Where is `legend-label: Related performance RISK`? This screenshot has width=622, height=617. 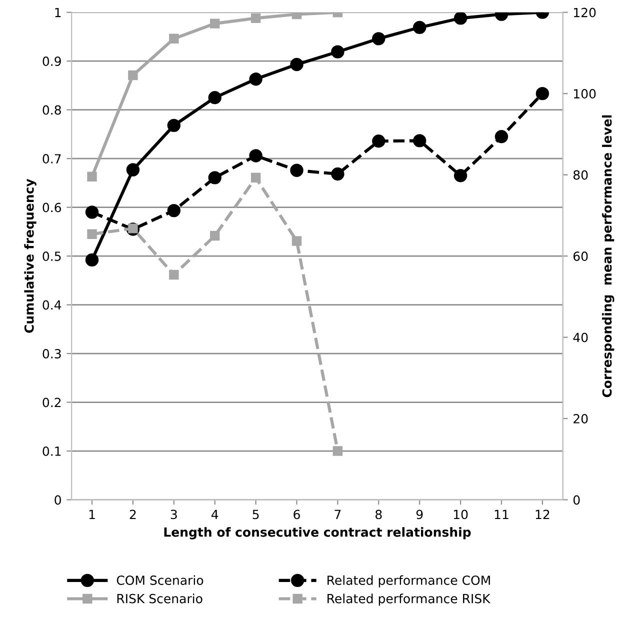 legend-label: Related performance RISK is located at coordinates (409, 600).